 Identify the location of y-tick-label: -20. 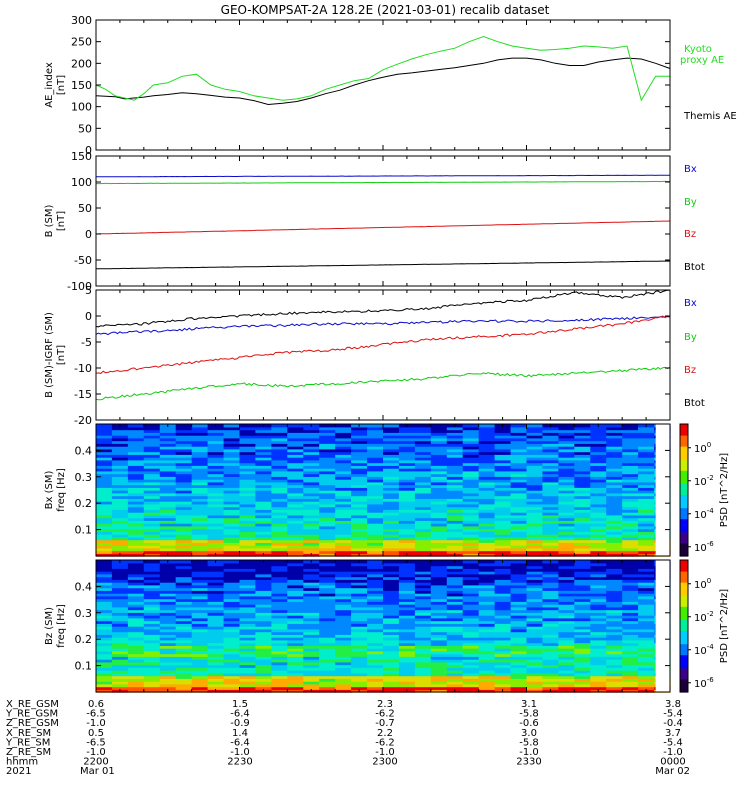
(83, 420).